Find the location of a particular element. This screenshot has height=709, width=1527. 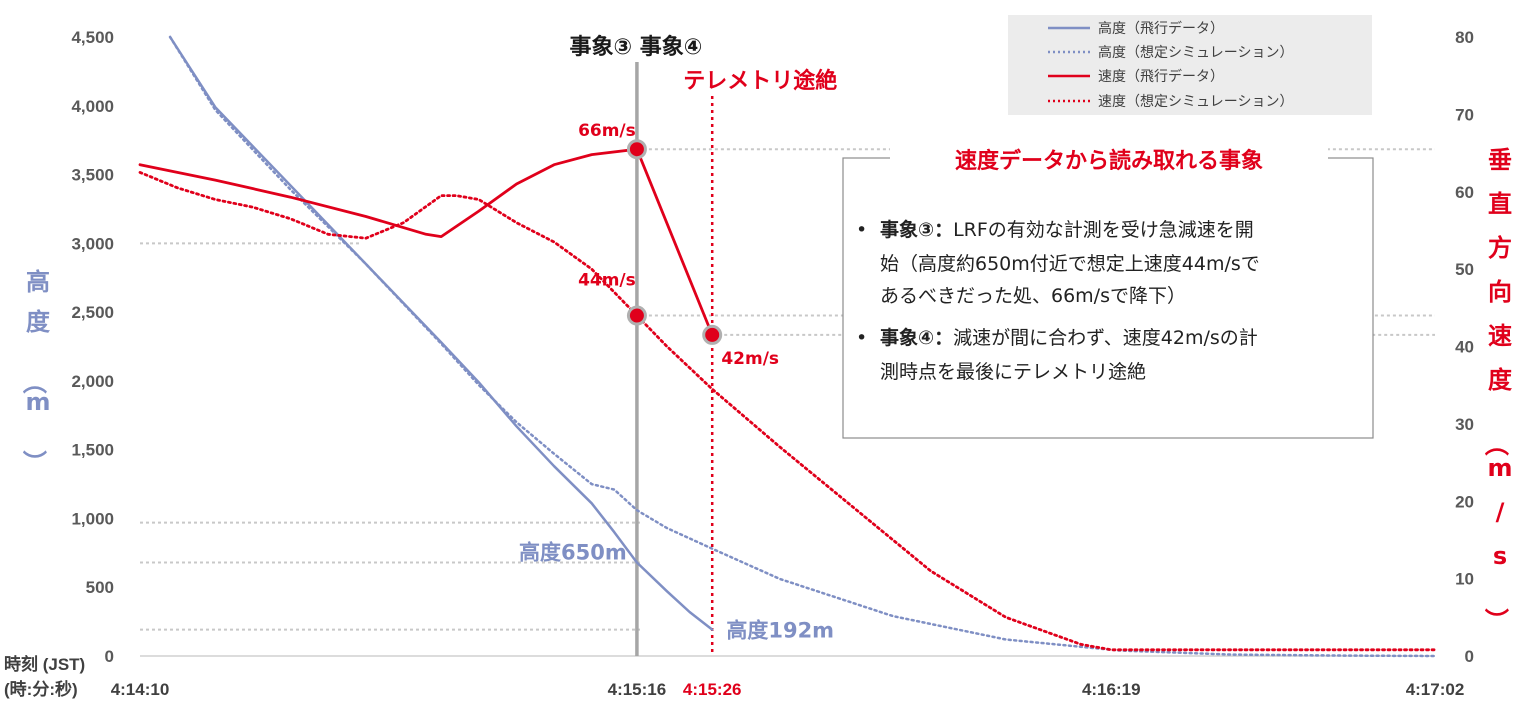

y-left-tick-label: 2,500 is located at coordinates (92, 312).